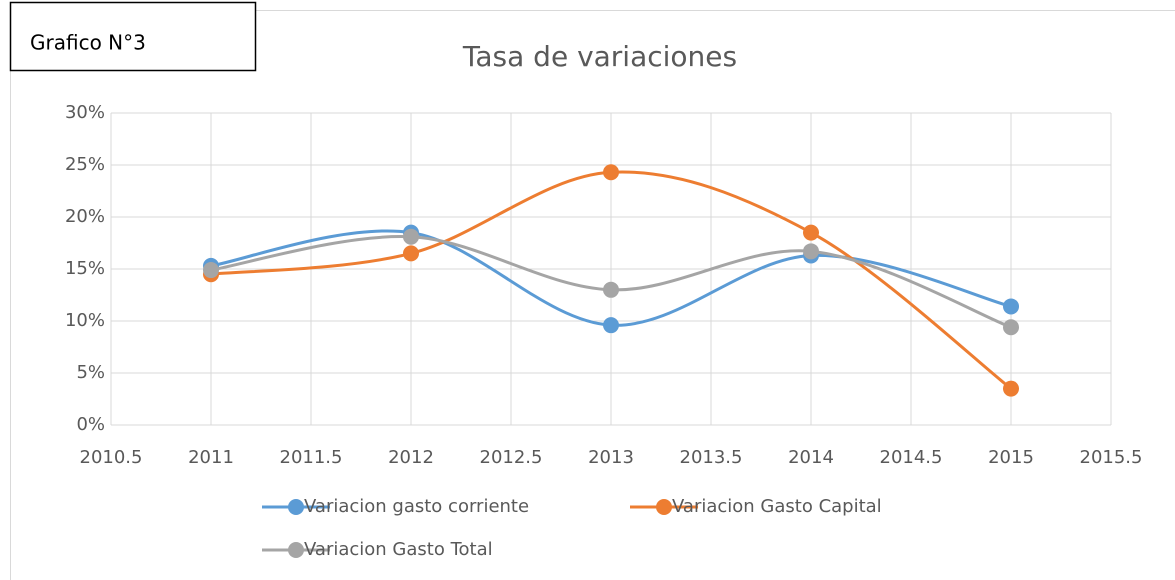 This screenshot has width=1175, height=580. What do you see at coordinates (111, 457) in the screenshot?
I see `x-tick-label: 2010.5` at bounding box center [111, 457].